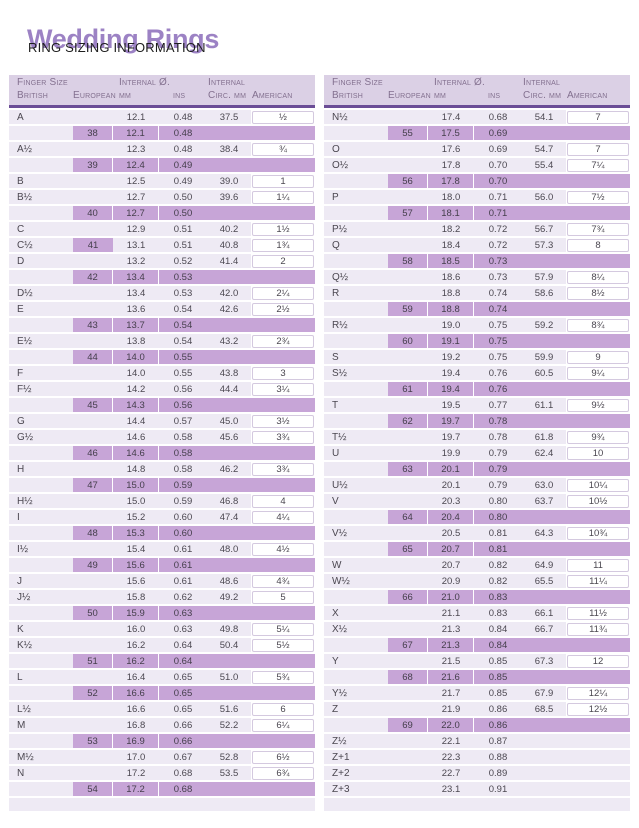 The image size is (639, 828). Describe the element at coordinates (477, 677) in the screenshot. I see `european-band-row: 68 21.6 0.85` at that location.